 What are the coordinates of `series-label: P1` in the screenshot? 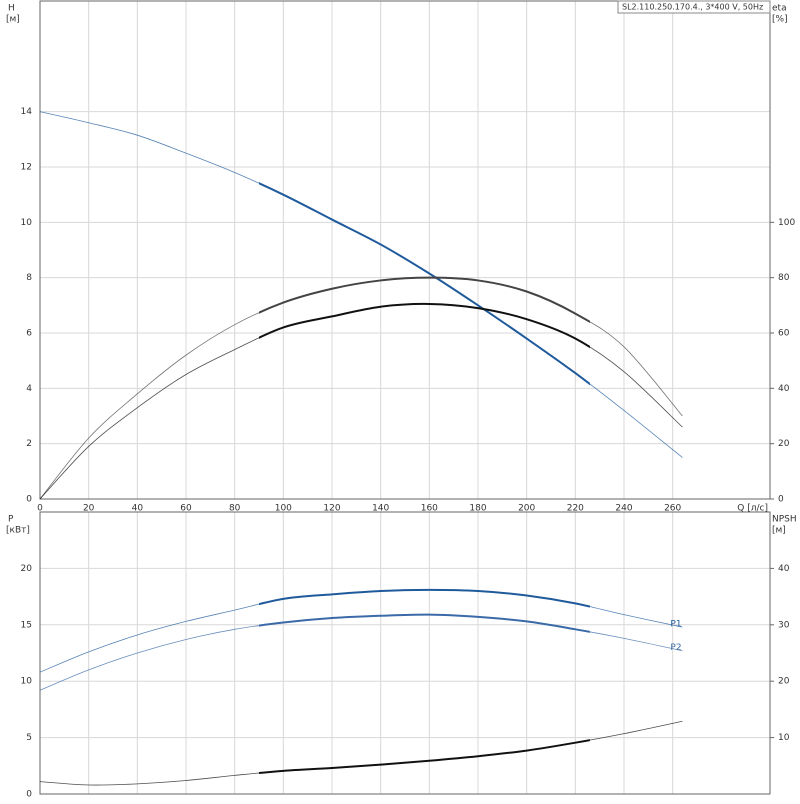 It's located at (675, 625).